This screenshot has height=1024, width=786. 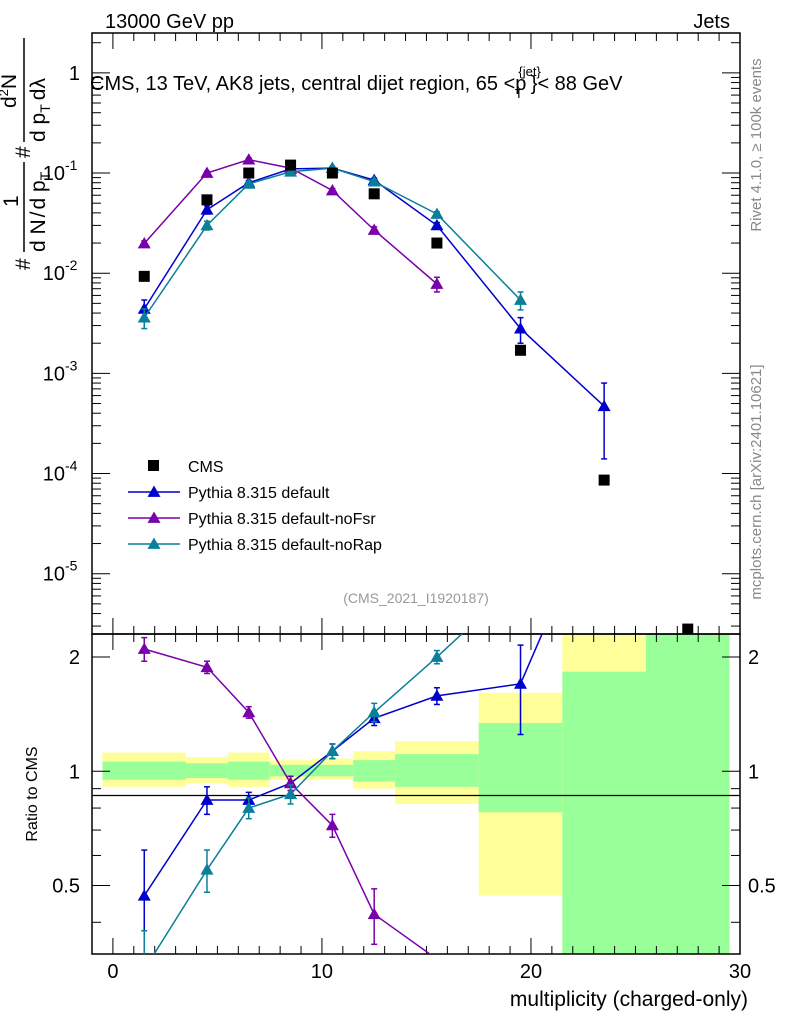 I want to click on y-axis-label: # 1 d N/d pT # d2N d pTdλ, so click(x=26, y=154).